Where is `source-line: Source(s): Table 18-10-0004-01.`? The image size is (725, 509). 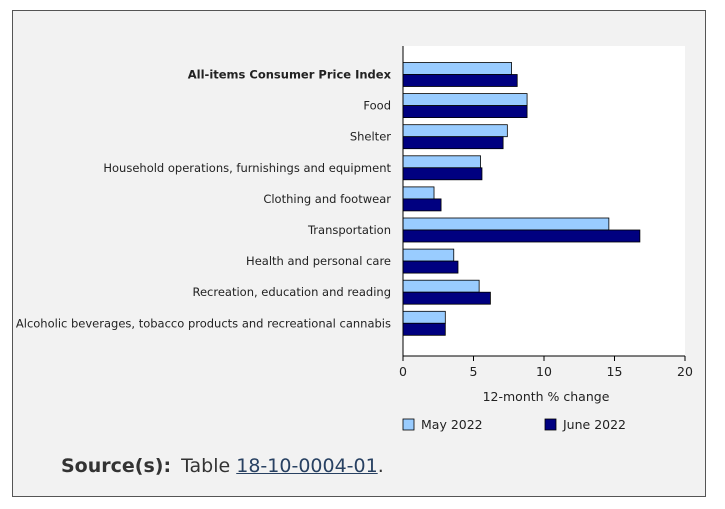
source-line: Source(s): Table 18-10-0004-01. is located at coordinates (222, 466).